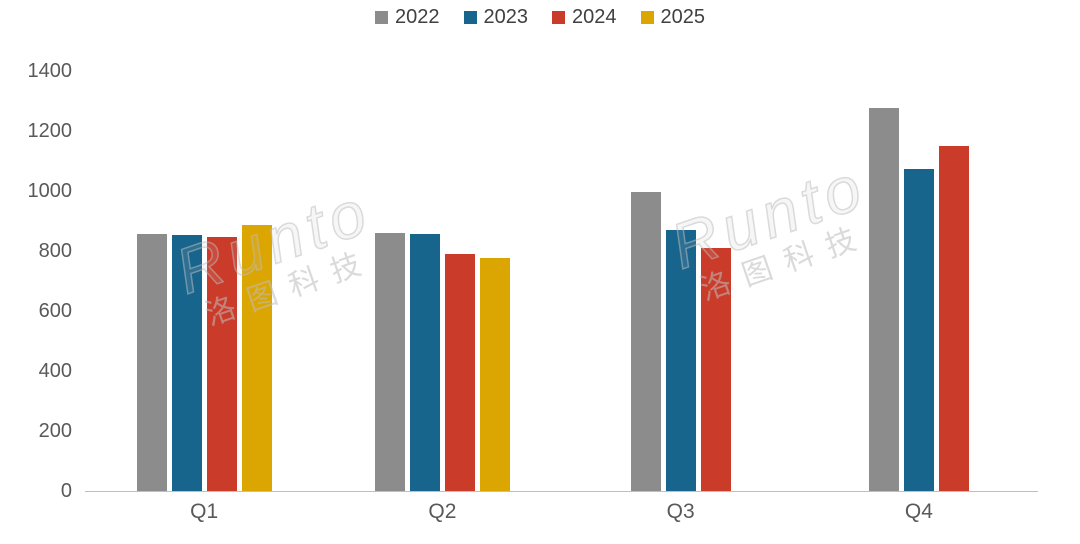 The width and height of the screenshot is (1080, 544). Describe the element at coordinates (540, 17) in the screenshot. I see `chart-legend: 2022 2023 2024 2025` at that location.